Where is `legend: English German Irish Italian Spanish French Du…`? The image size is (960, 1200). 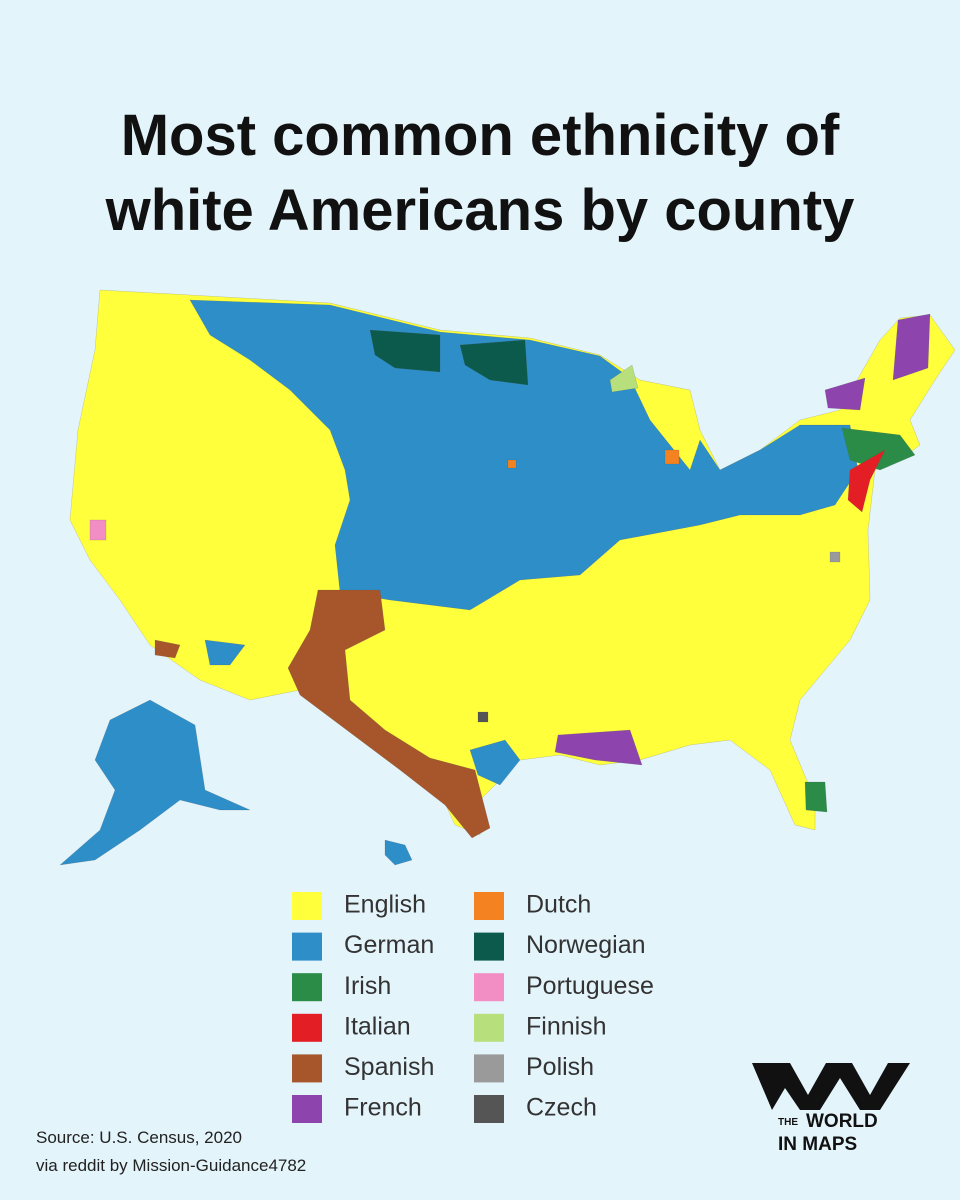 legend: English German Irish Italian Spanish French Du… is located at coordinates (473, 1007).